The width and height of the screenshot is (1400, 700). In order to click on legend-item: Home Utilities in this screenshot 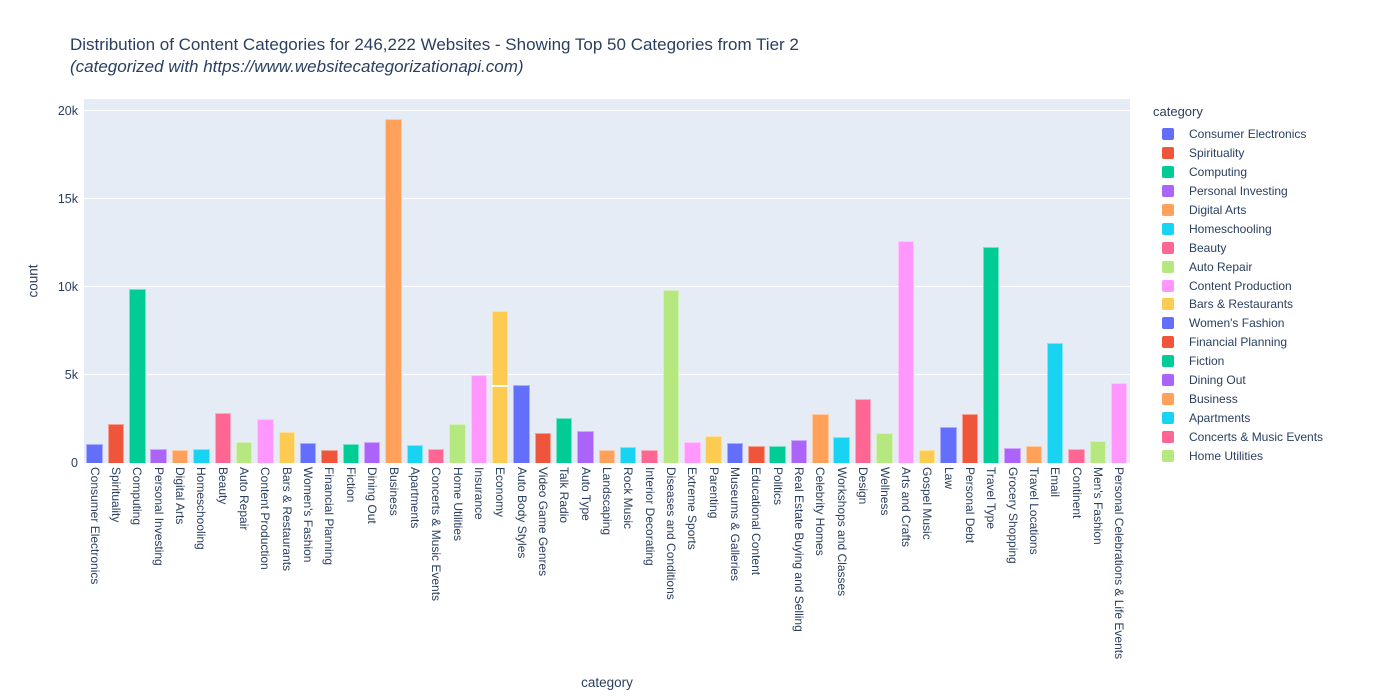, I will do `click(1238, 455)`.